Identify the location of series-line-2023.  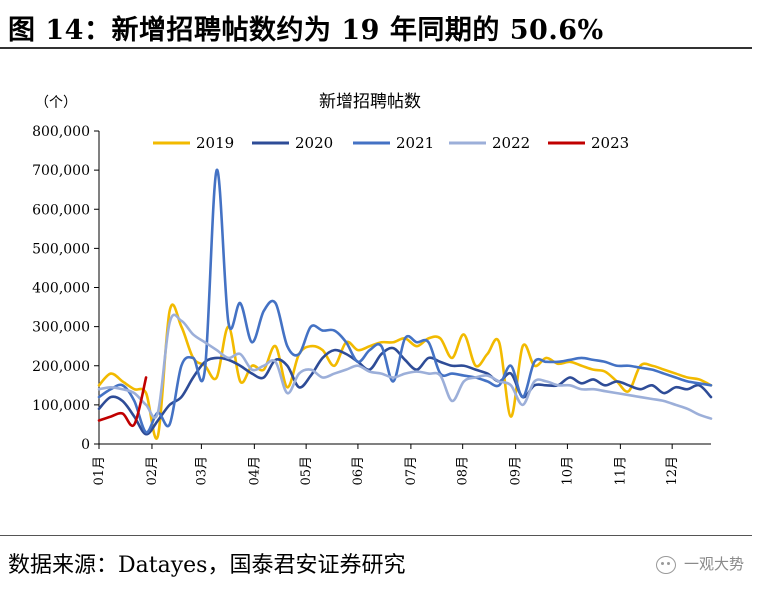
(122, 402).